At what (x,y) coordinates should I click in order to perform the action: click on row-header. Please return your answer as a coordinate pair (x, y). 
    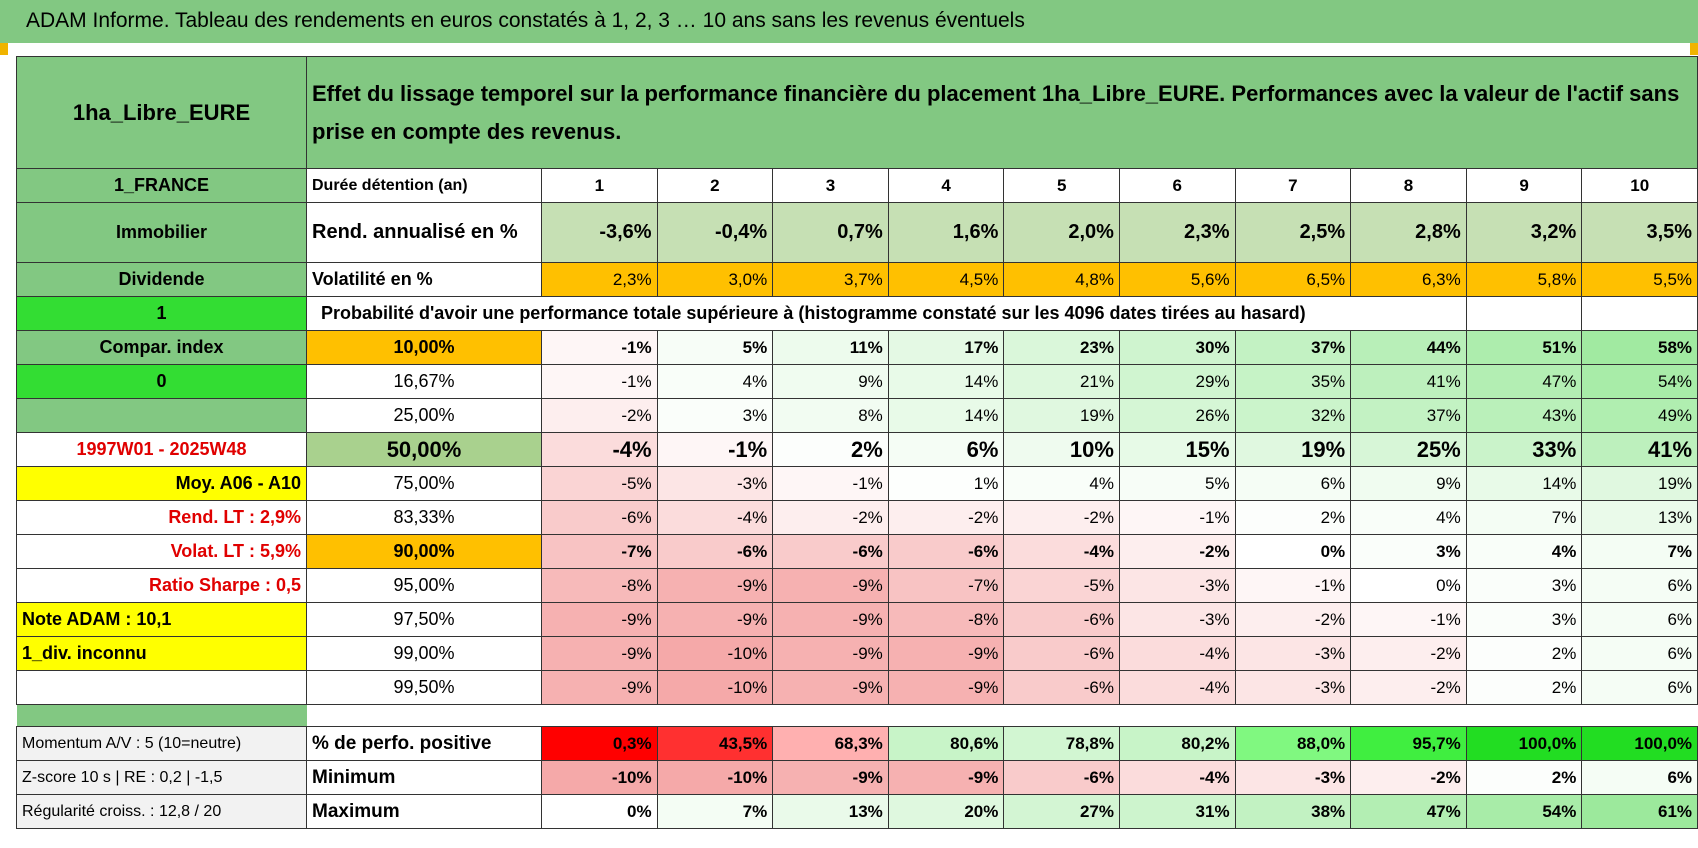
    Looking at the image, I should click on (161, 415).